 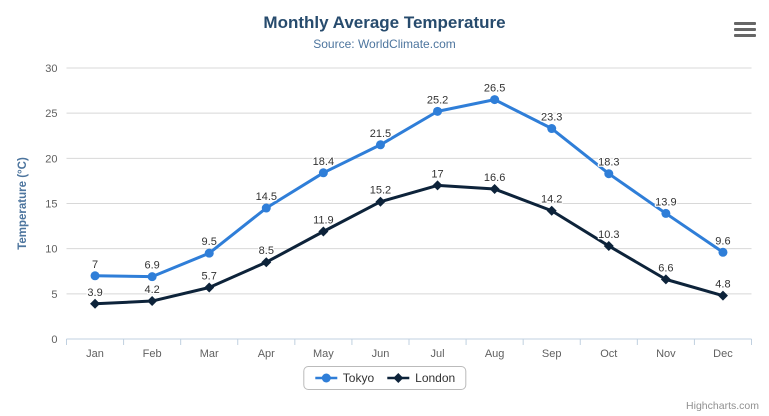 I want to click on data-label-tokyo: 26.5, so click(x=494, y=89).